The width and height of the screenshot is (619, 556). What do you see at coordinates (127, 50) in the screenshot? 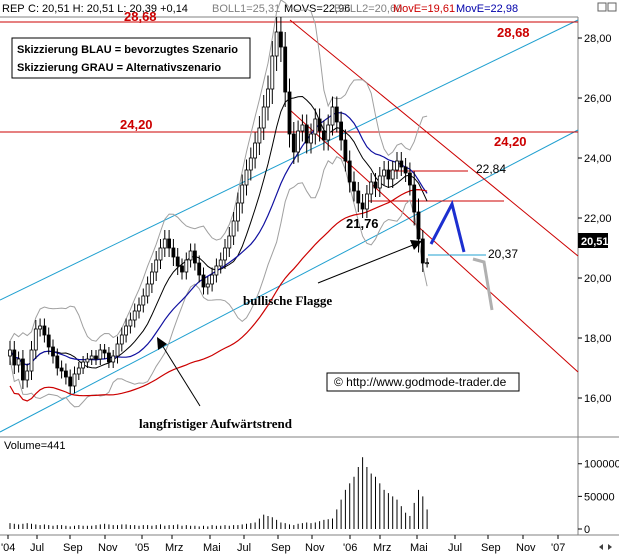
I see `legend-blue-scenario: Skizzierung BLAU = bevorzugtes Szenario` at bounding box center [127, 50].